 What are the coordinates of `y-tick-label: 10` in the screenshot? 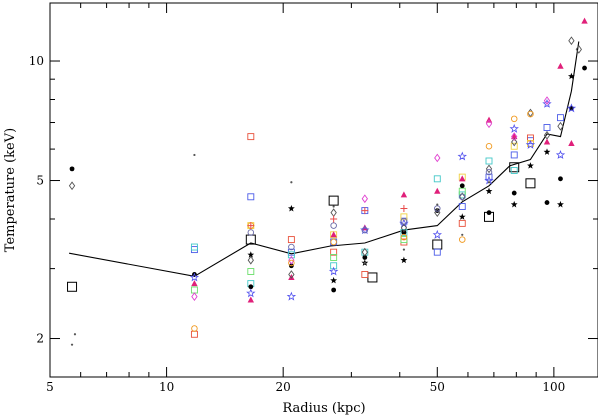 It's located at (36, 61).